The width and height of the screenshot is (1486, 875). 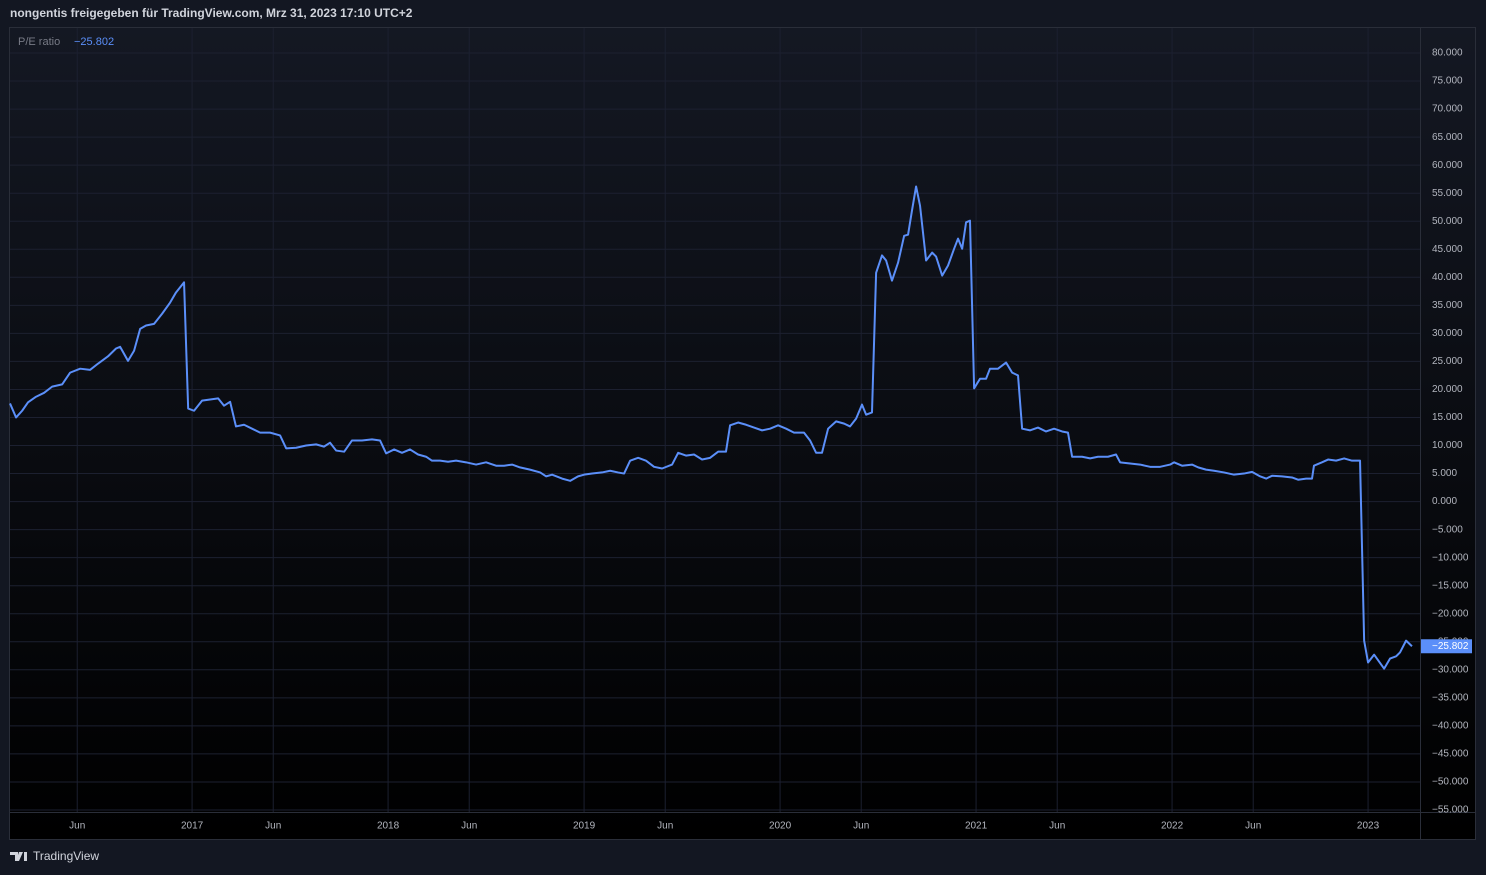 What do you see at coordinates (1172, 826) in the screenshot?
I see `x-tick-label: 2022` at bounding box center [1172, 826].